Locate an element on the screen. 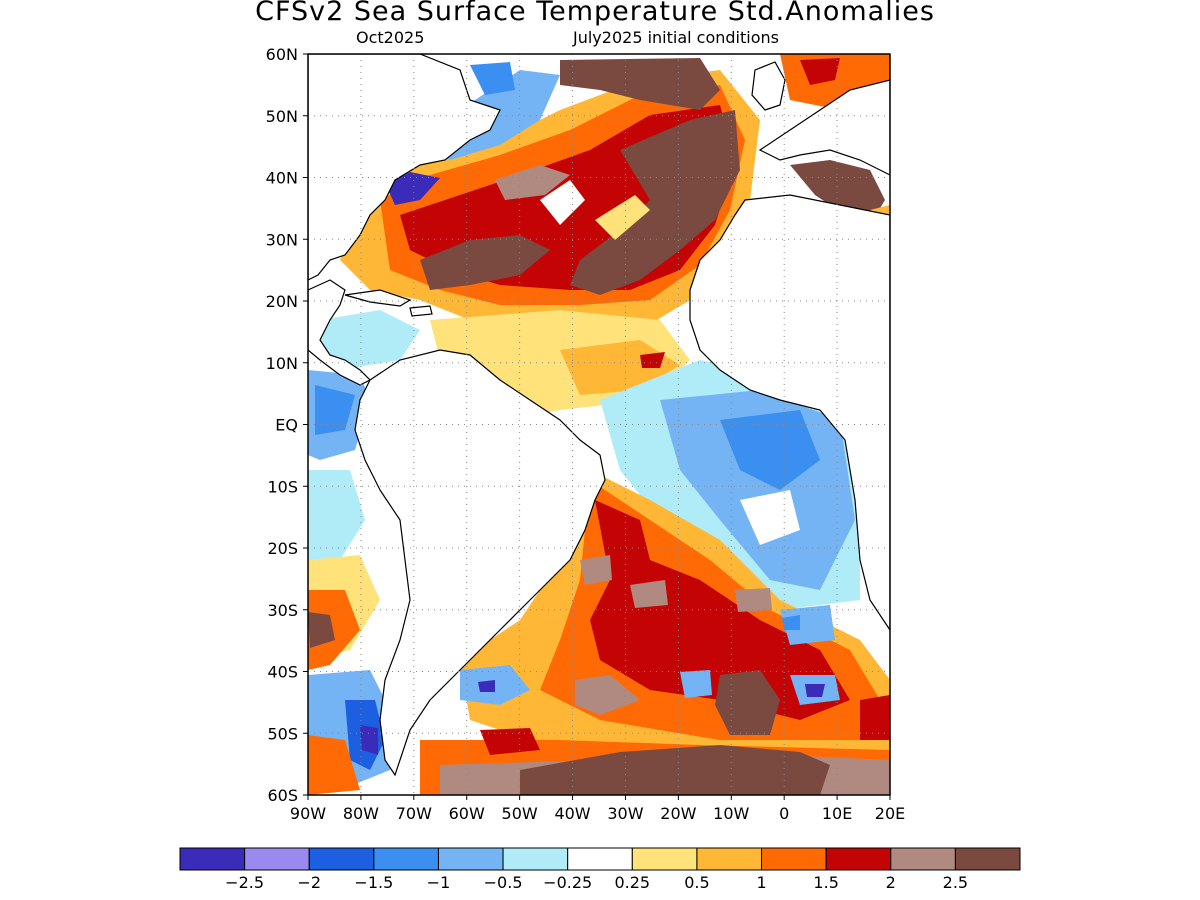  longitude-tick-label: 80W is located at coordinates (361, 813).